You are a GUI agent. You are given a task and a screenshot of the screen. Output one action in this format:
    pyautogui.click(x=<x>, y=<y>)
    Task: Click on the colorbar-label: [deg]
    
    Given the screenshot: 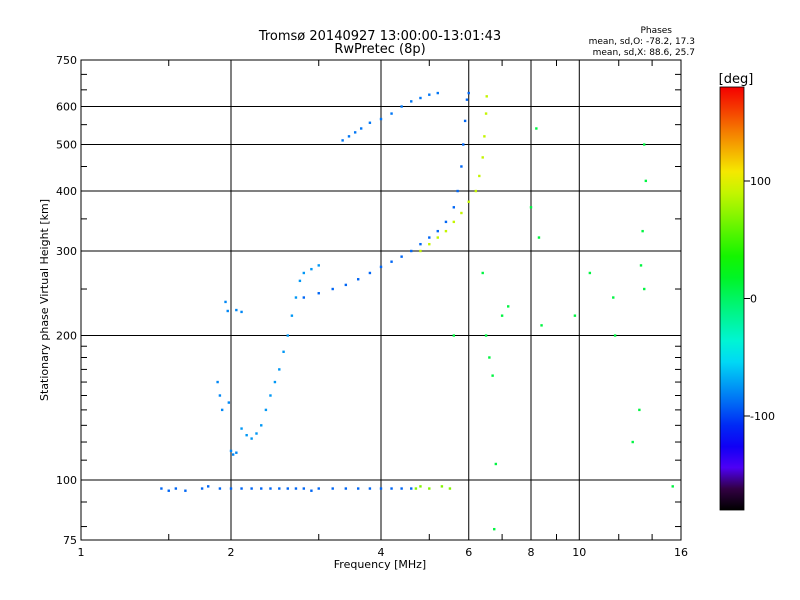 What is the action you would take?
    pyautogui.click(x=736, y=79)
    